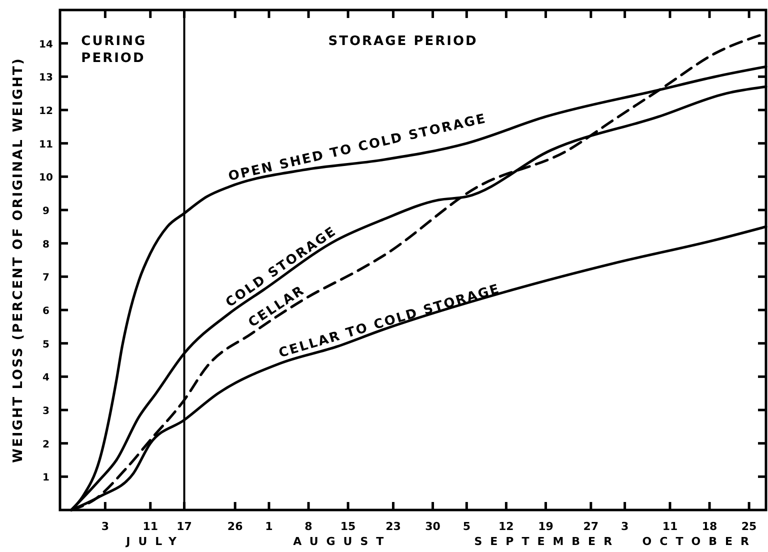 Image resolution: width=768 pixels, height=552 pixels. I want to click on y-axis-title: WEIGHT LOSS (PERCENT OF ORIGINAL WEIGHT), so click(18, 260).